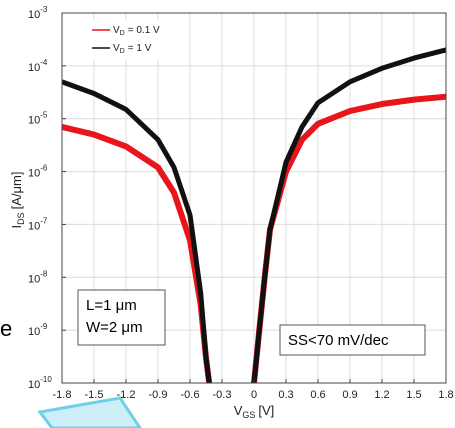  What do you see at coordinates (44, 9) in the screenshot?
I see `y-tick-exponent: -3` at bounding box center [44, 9].